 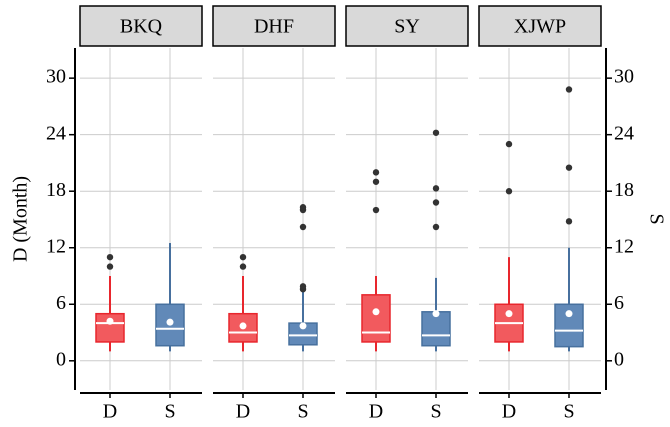 I want to click on y2-tick-label: 6, so click(x=619, y=303).